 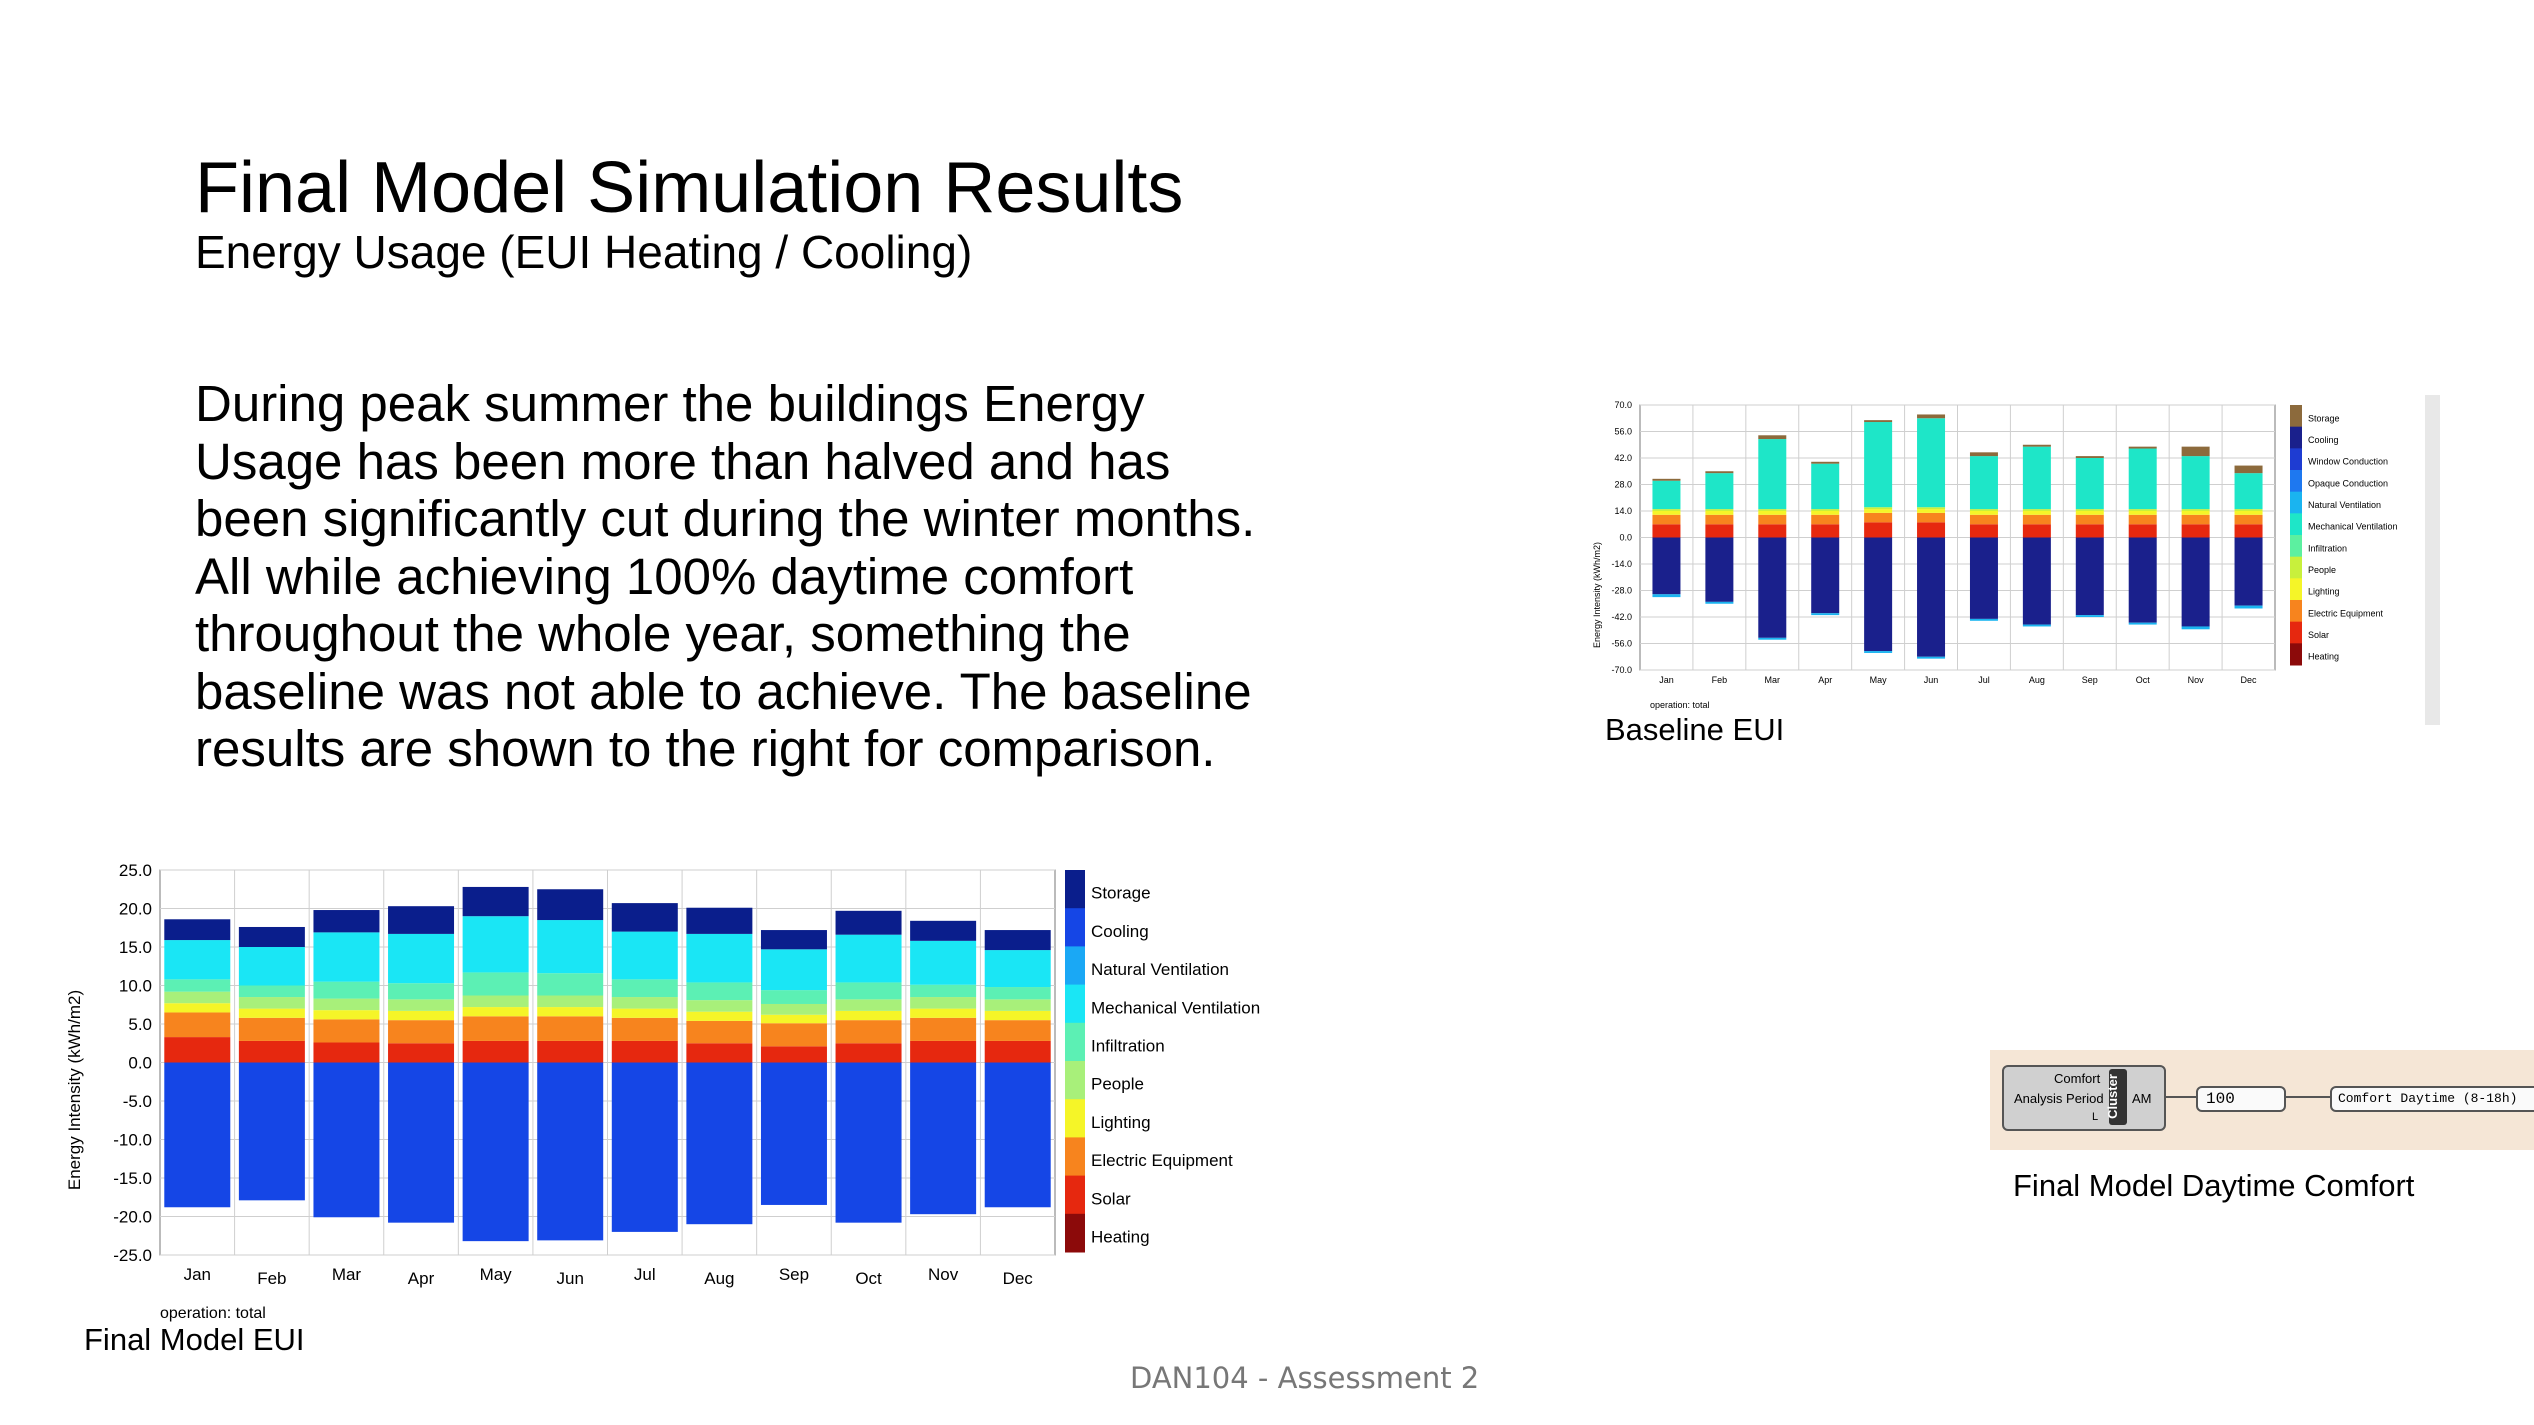 What do you see at coordinates (719, 1278) in the screenshot?
I see `x-tick-label: Aug` at bounding box center [719, 1278].